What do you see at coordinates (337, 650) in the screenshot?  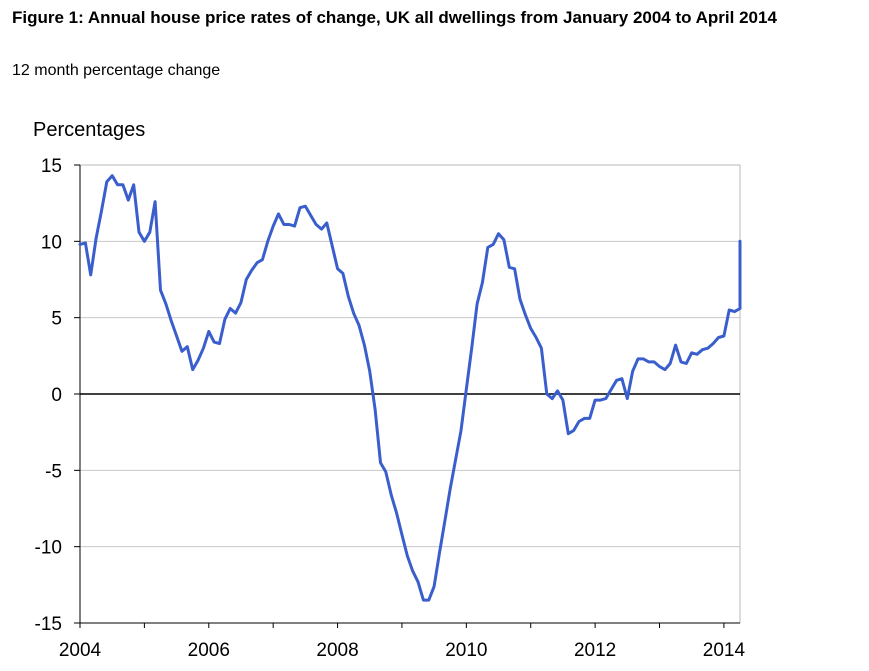 I see `x-tick-label: 2008` at bounding box center [337, 650].